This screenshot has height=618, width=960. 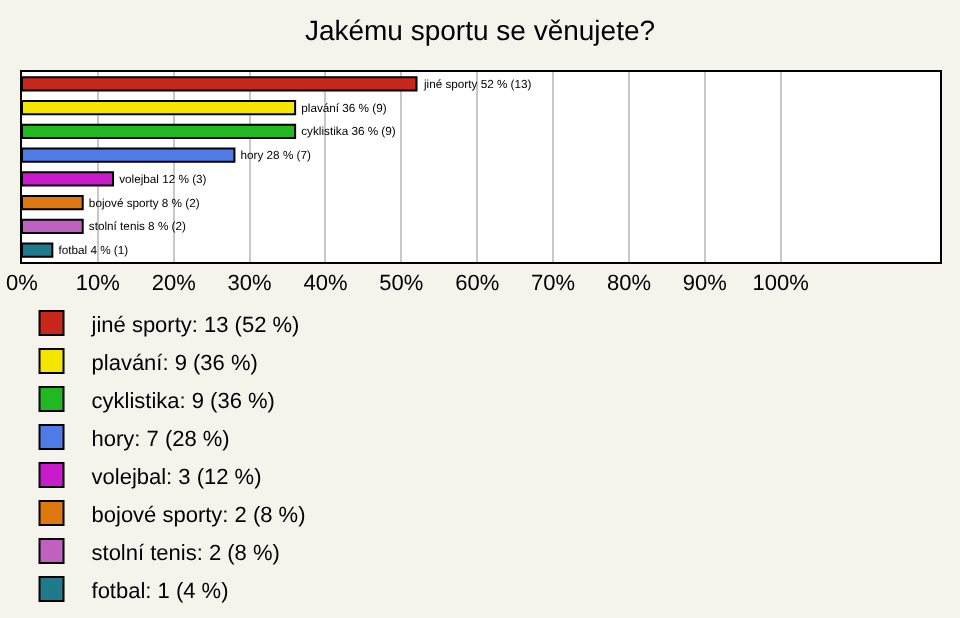 What do you see at coordinates (553, 284) in the screenshot?
I see `x-tick-label: 70%` at bounding box center [553, 284].